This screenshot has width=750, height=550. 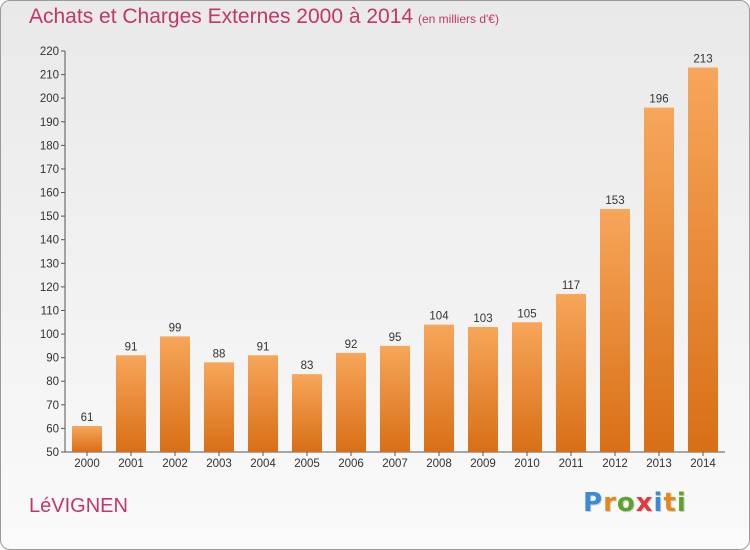 What do you see at coordinates (49, 76) in the screenshot?
I see `y-tick-label: 210` at bounding box center [49, 76].